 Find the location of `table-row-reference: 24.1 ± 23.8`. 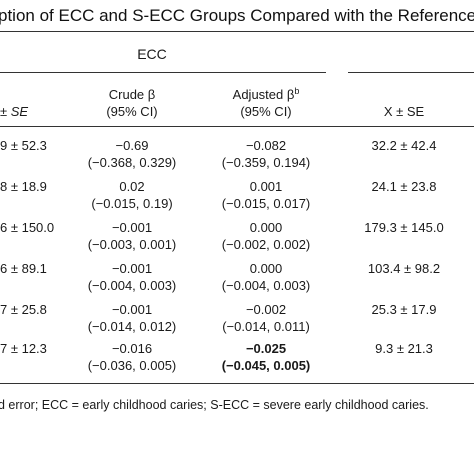

table-row-reference: 24.1 ± 23.8 is located at coordinates (404, 186).